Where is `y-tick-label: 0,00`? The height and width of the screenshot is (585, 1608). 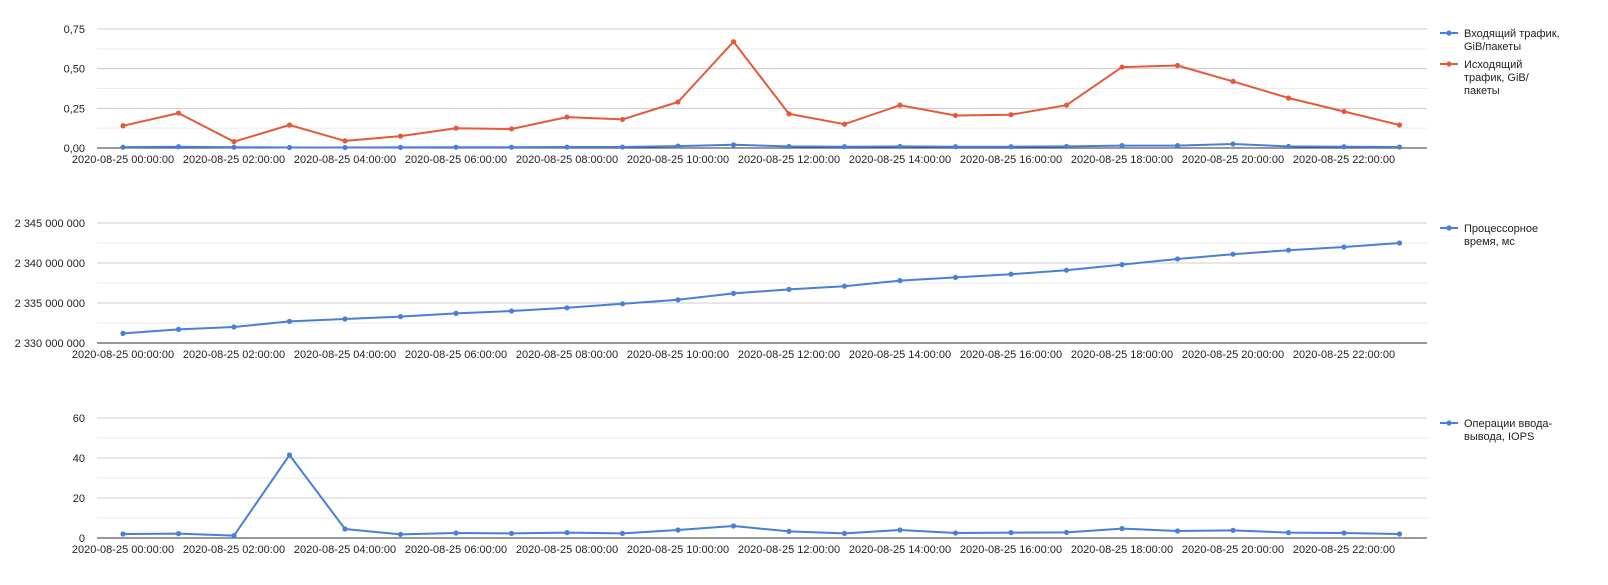
y-tick-label: 0,00 is located at coordinates (74, 149).